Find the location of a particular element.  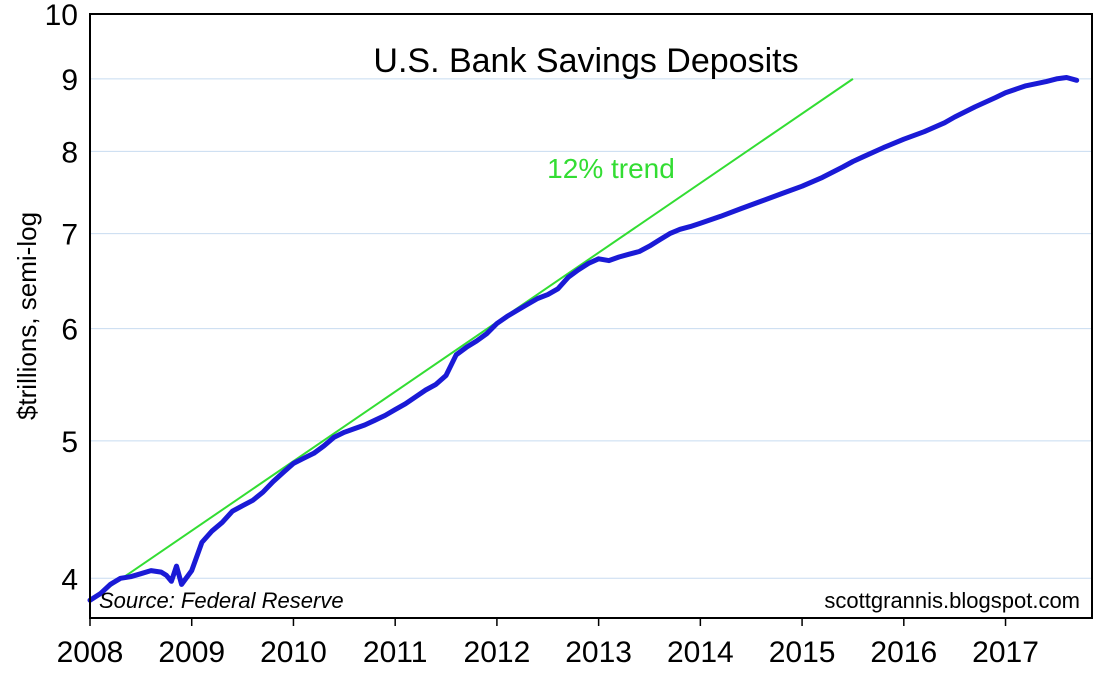

x-tick-label: 2008 is located at coordinates (90, 652).